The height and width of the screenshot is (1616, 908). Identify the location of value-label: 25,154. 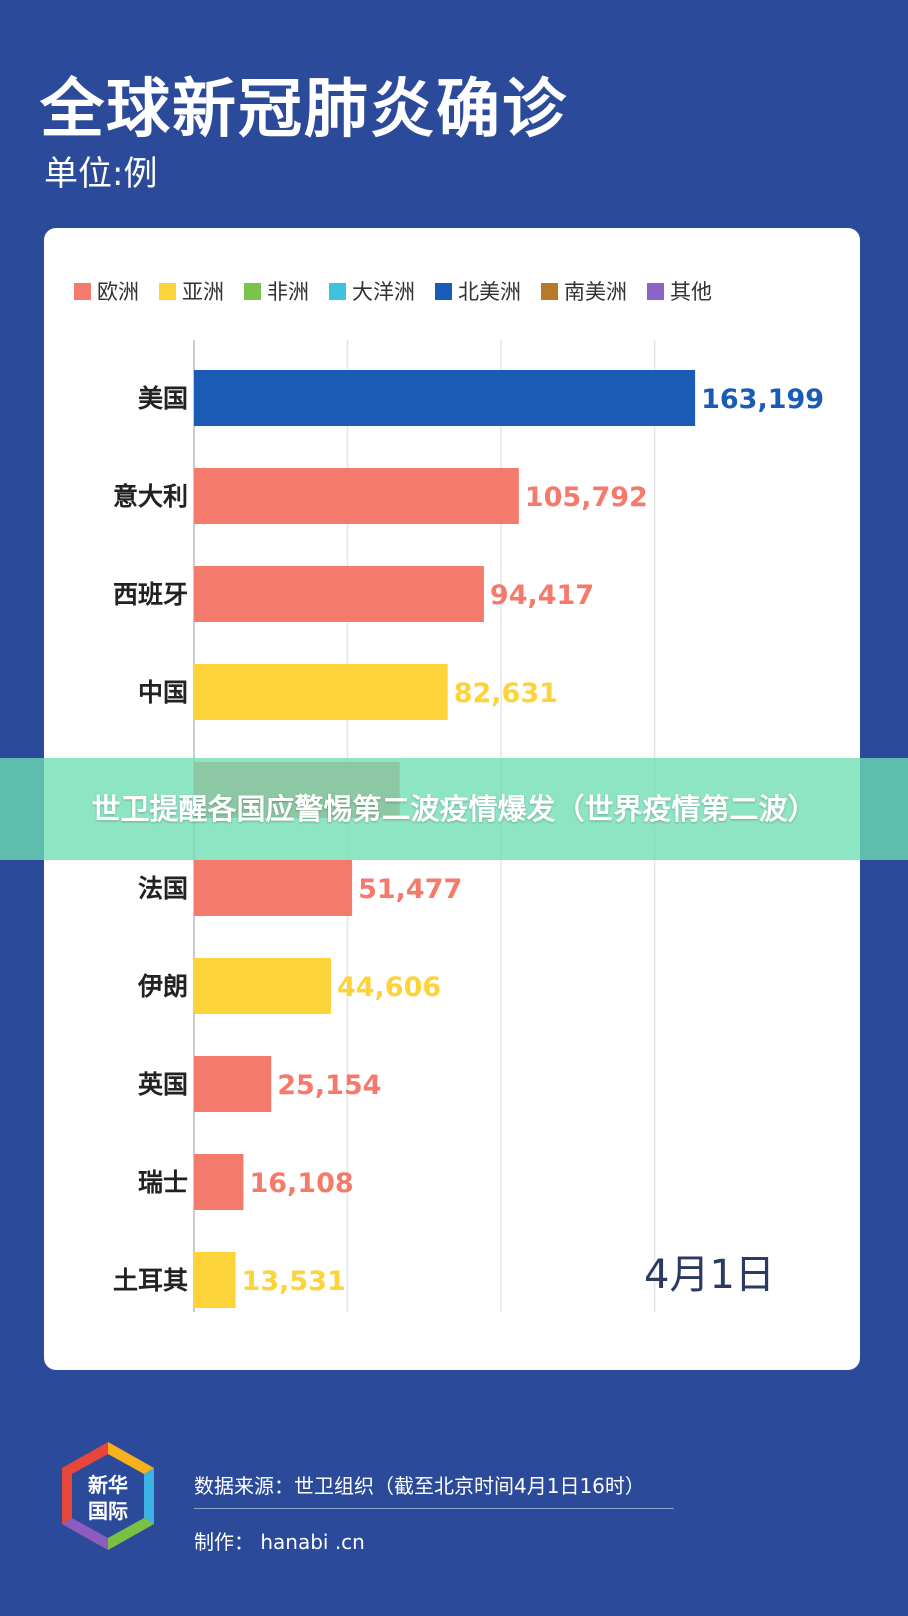
(329, 1085).